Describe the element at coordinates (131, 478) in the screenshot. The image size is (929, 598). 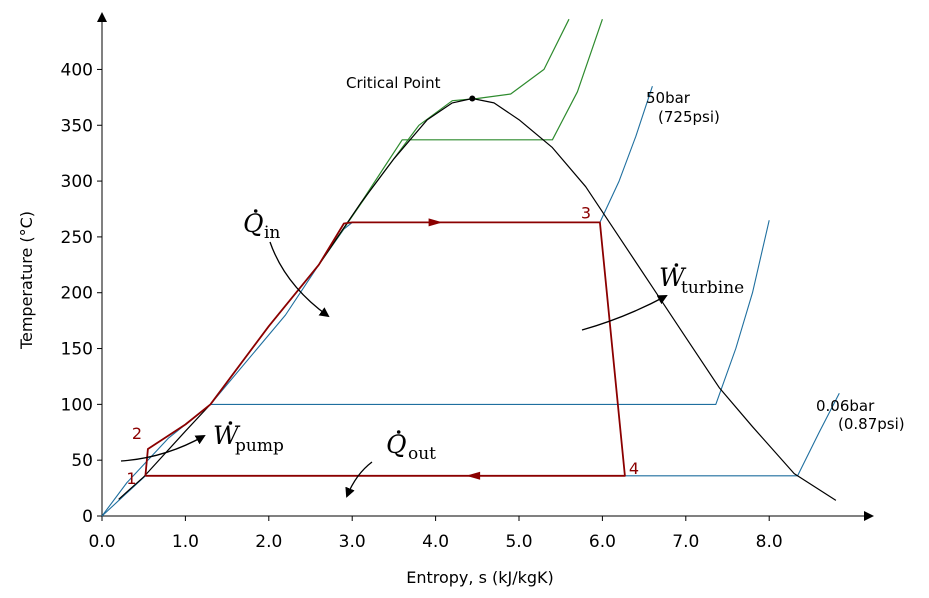
I see `state-point-1-label: 1` at that location.